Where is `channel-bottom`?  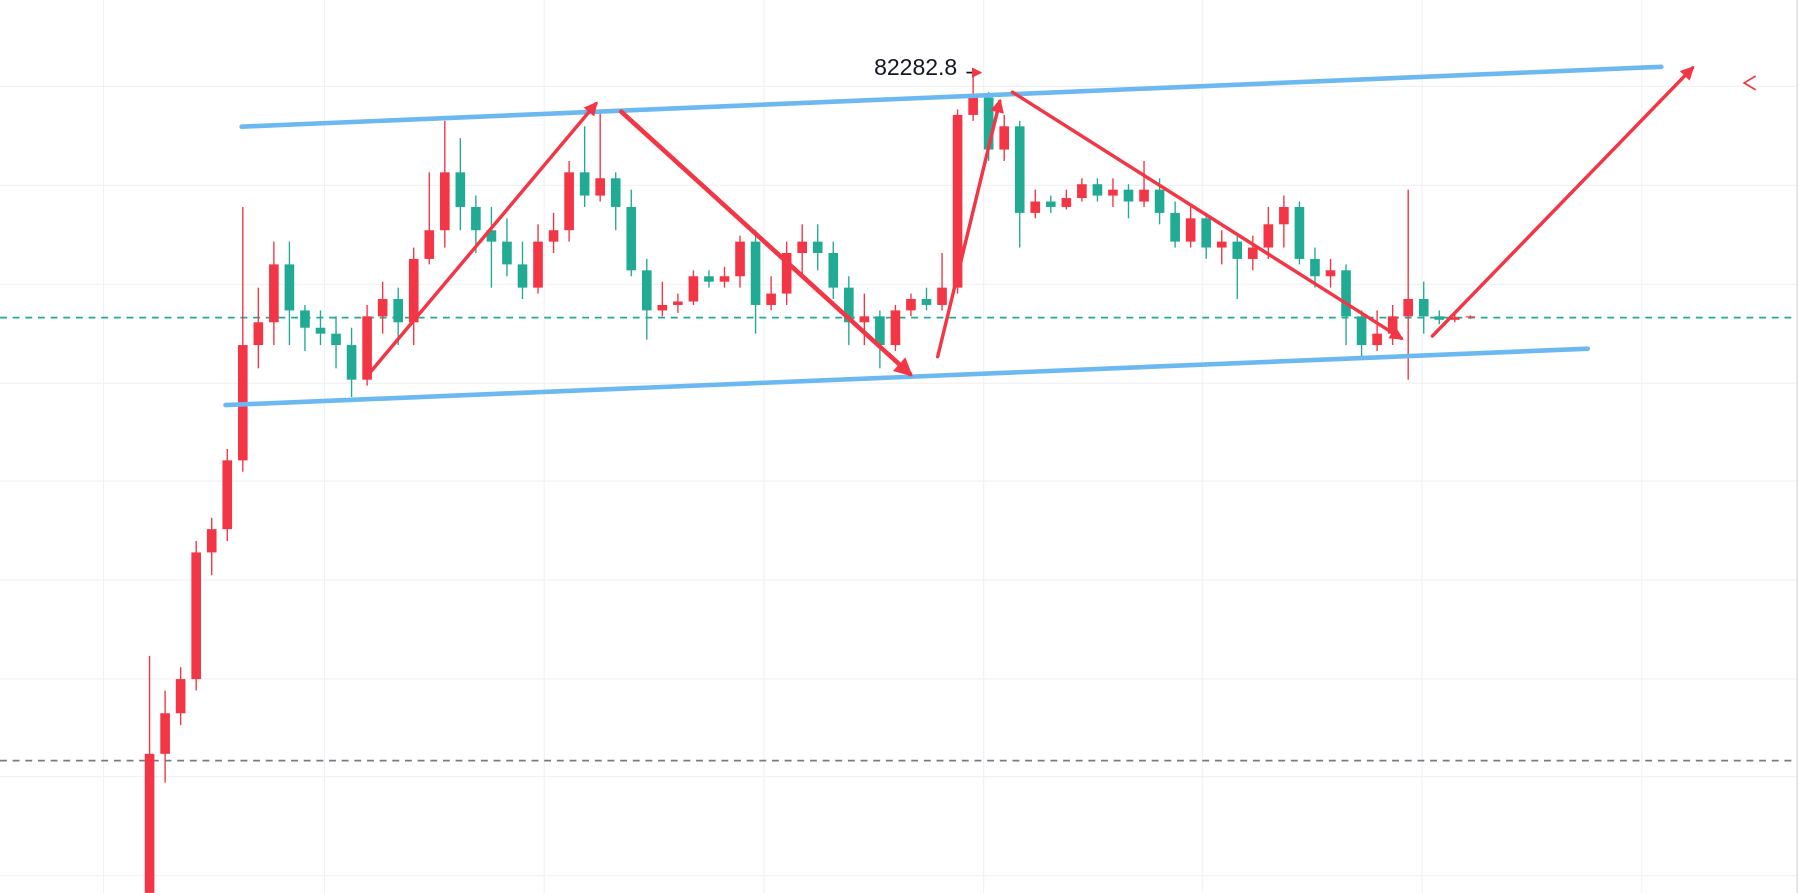
channel-bottom is located at coordinates (907, 377).